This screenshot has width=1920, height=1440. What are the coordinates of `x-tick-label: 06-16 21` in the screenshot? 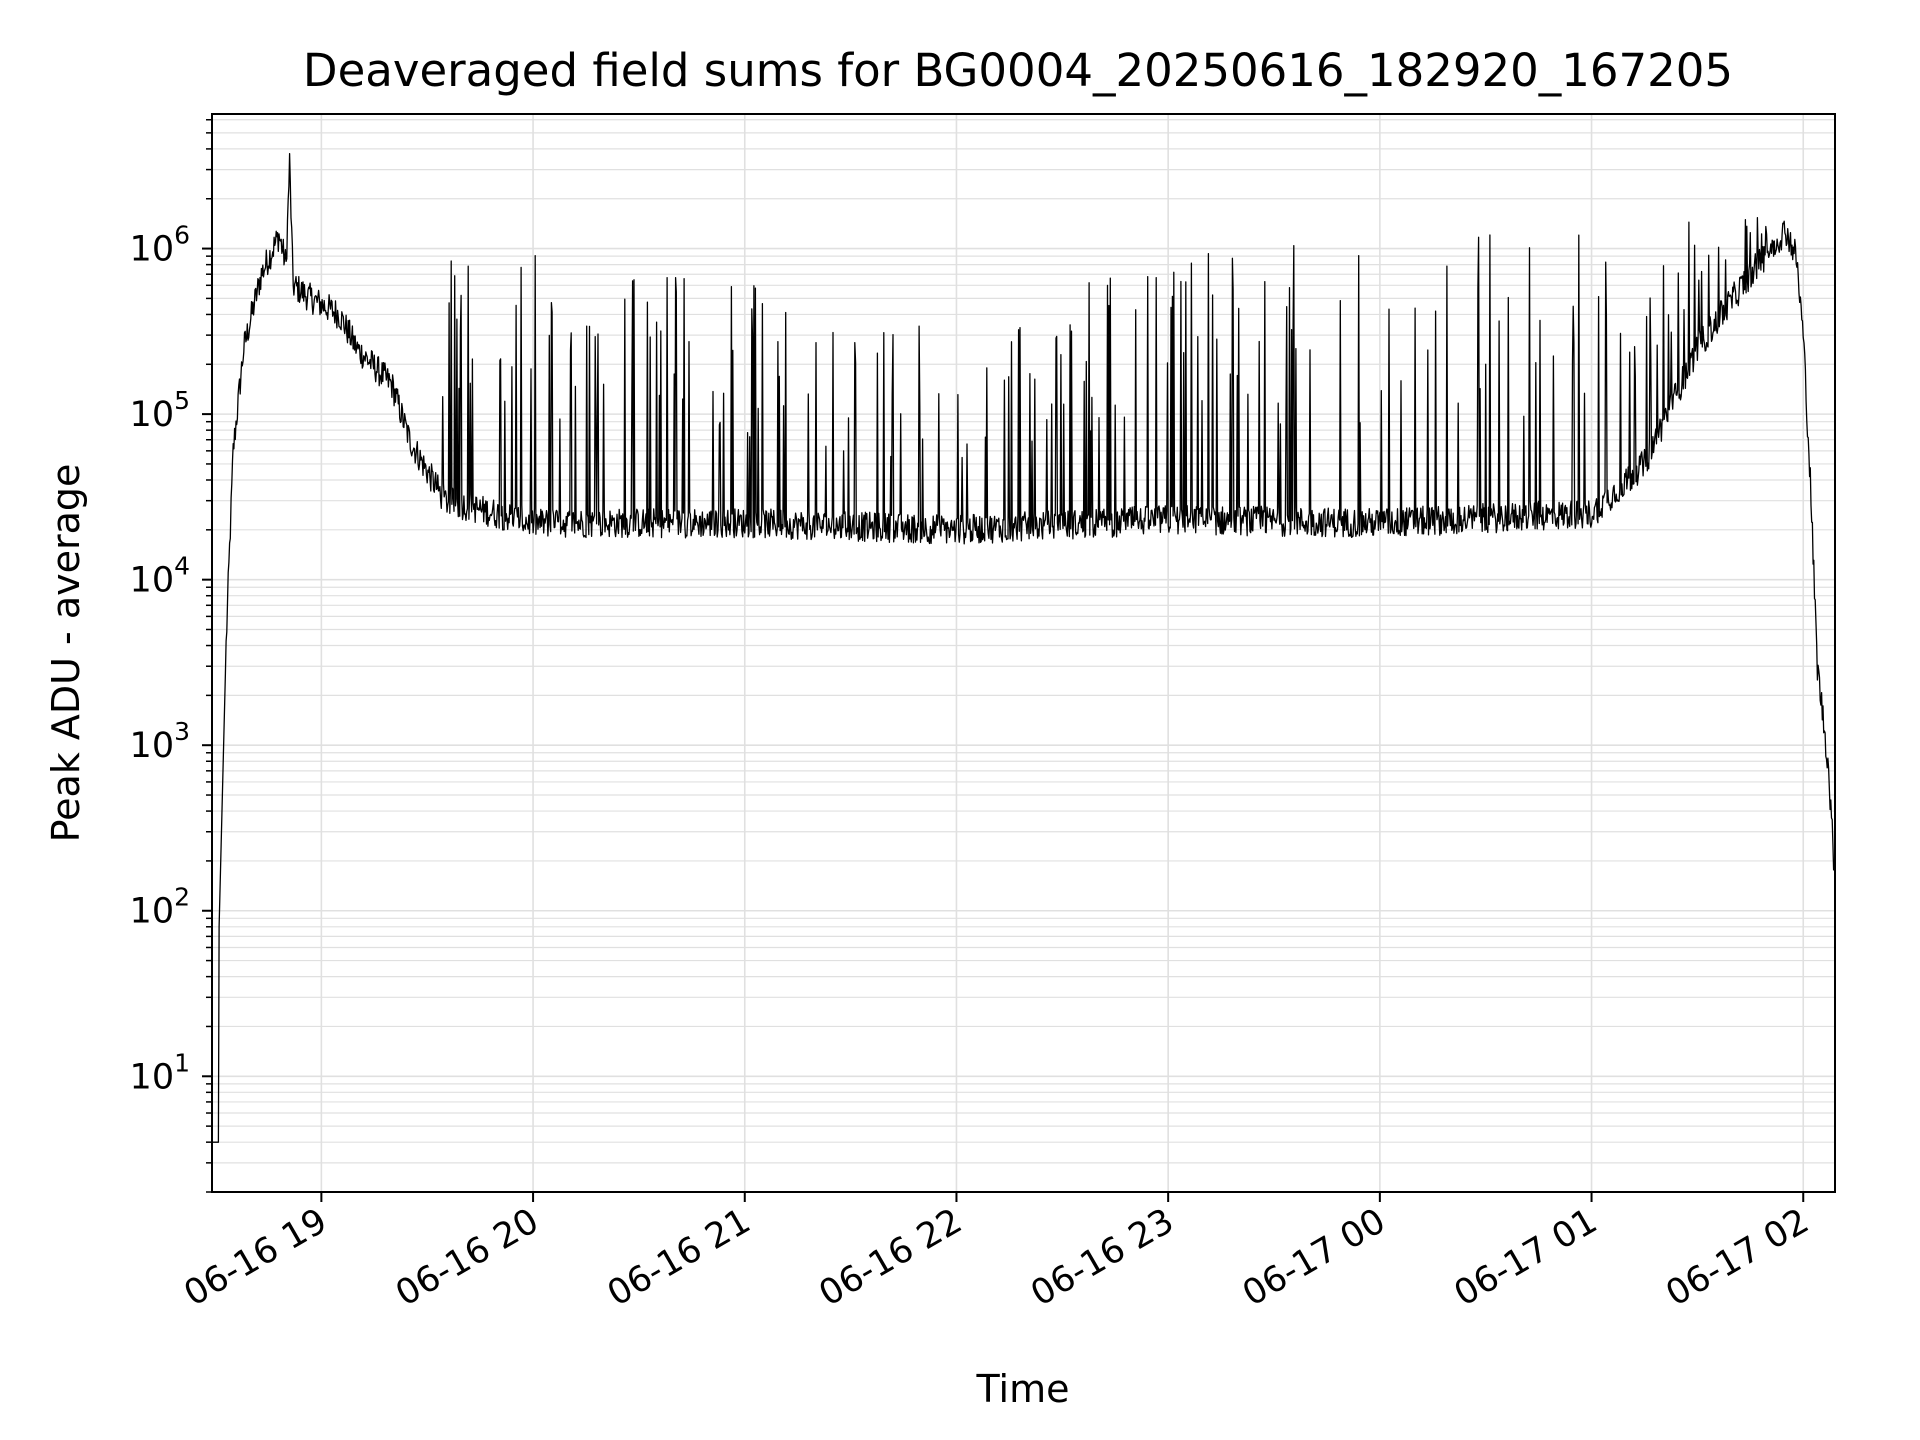 It's located at (679, 1257).